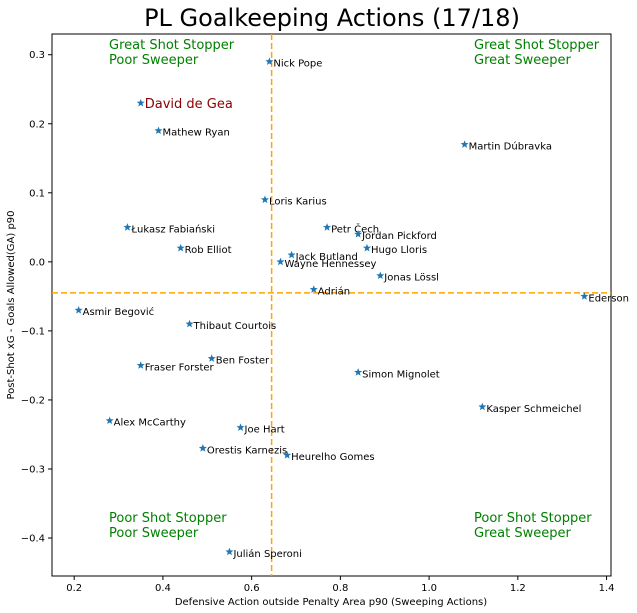 This screenshot has height=613, width=637. Describe the element at coordinates (330, 264) in the screenshot. I see `point-label: Wayne Hennessey` at that location.